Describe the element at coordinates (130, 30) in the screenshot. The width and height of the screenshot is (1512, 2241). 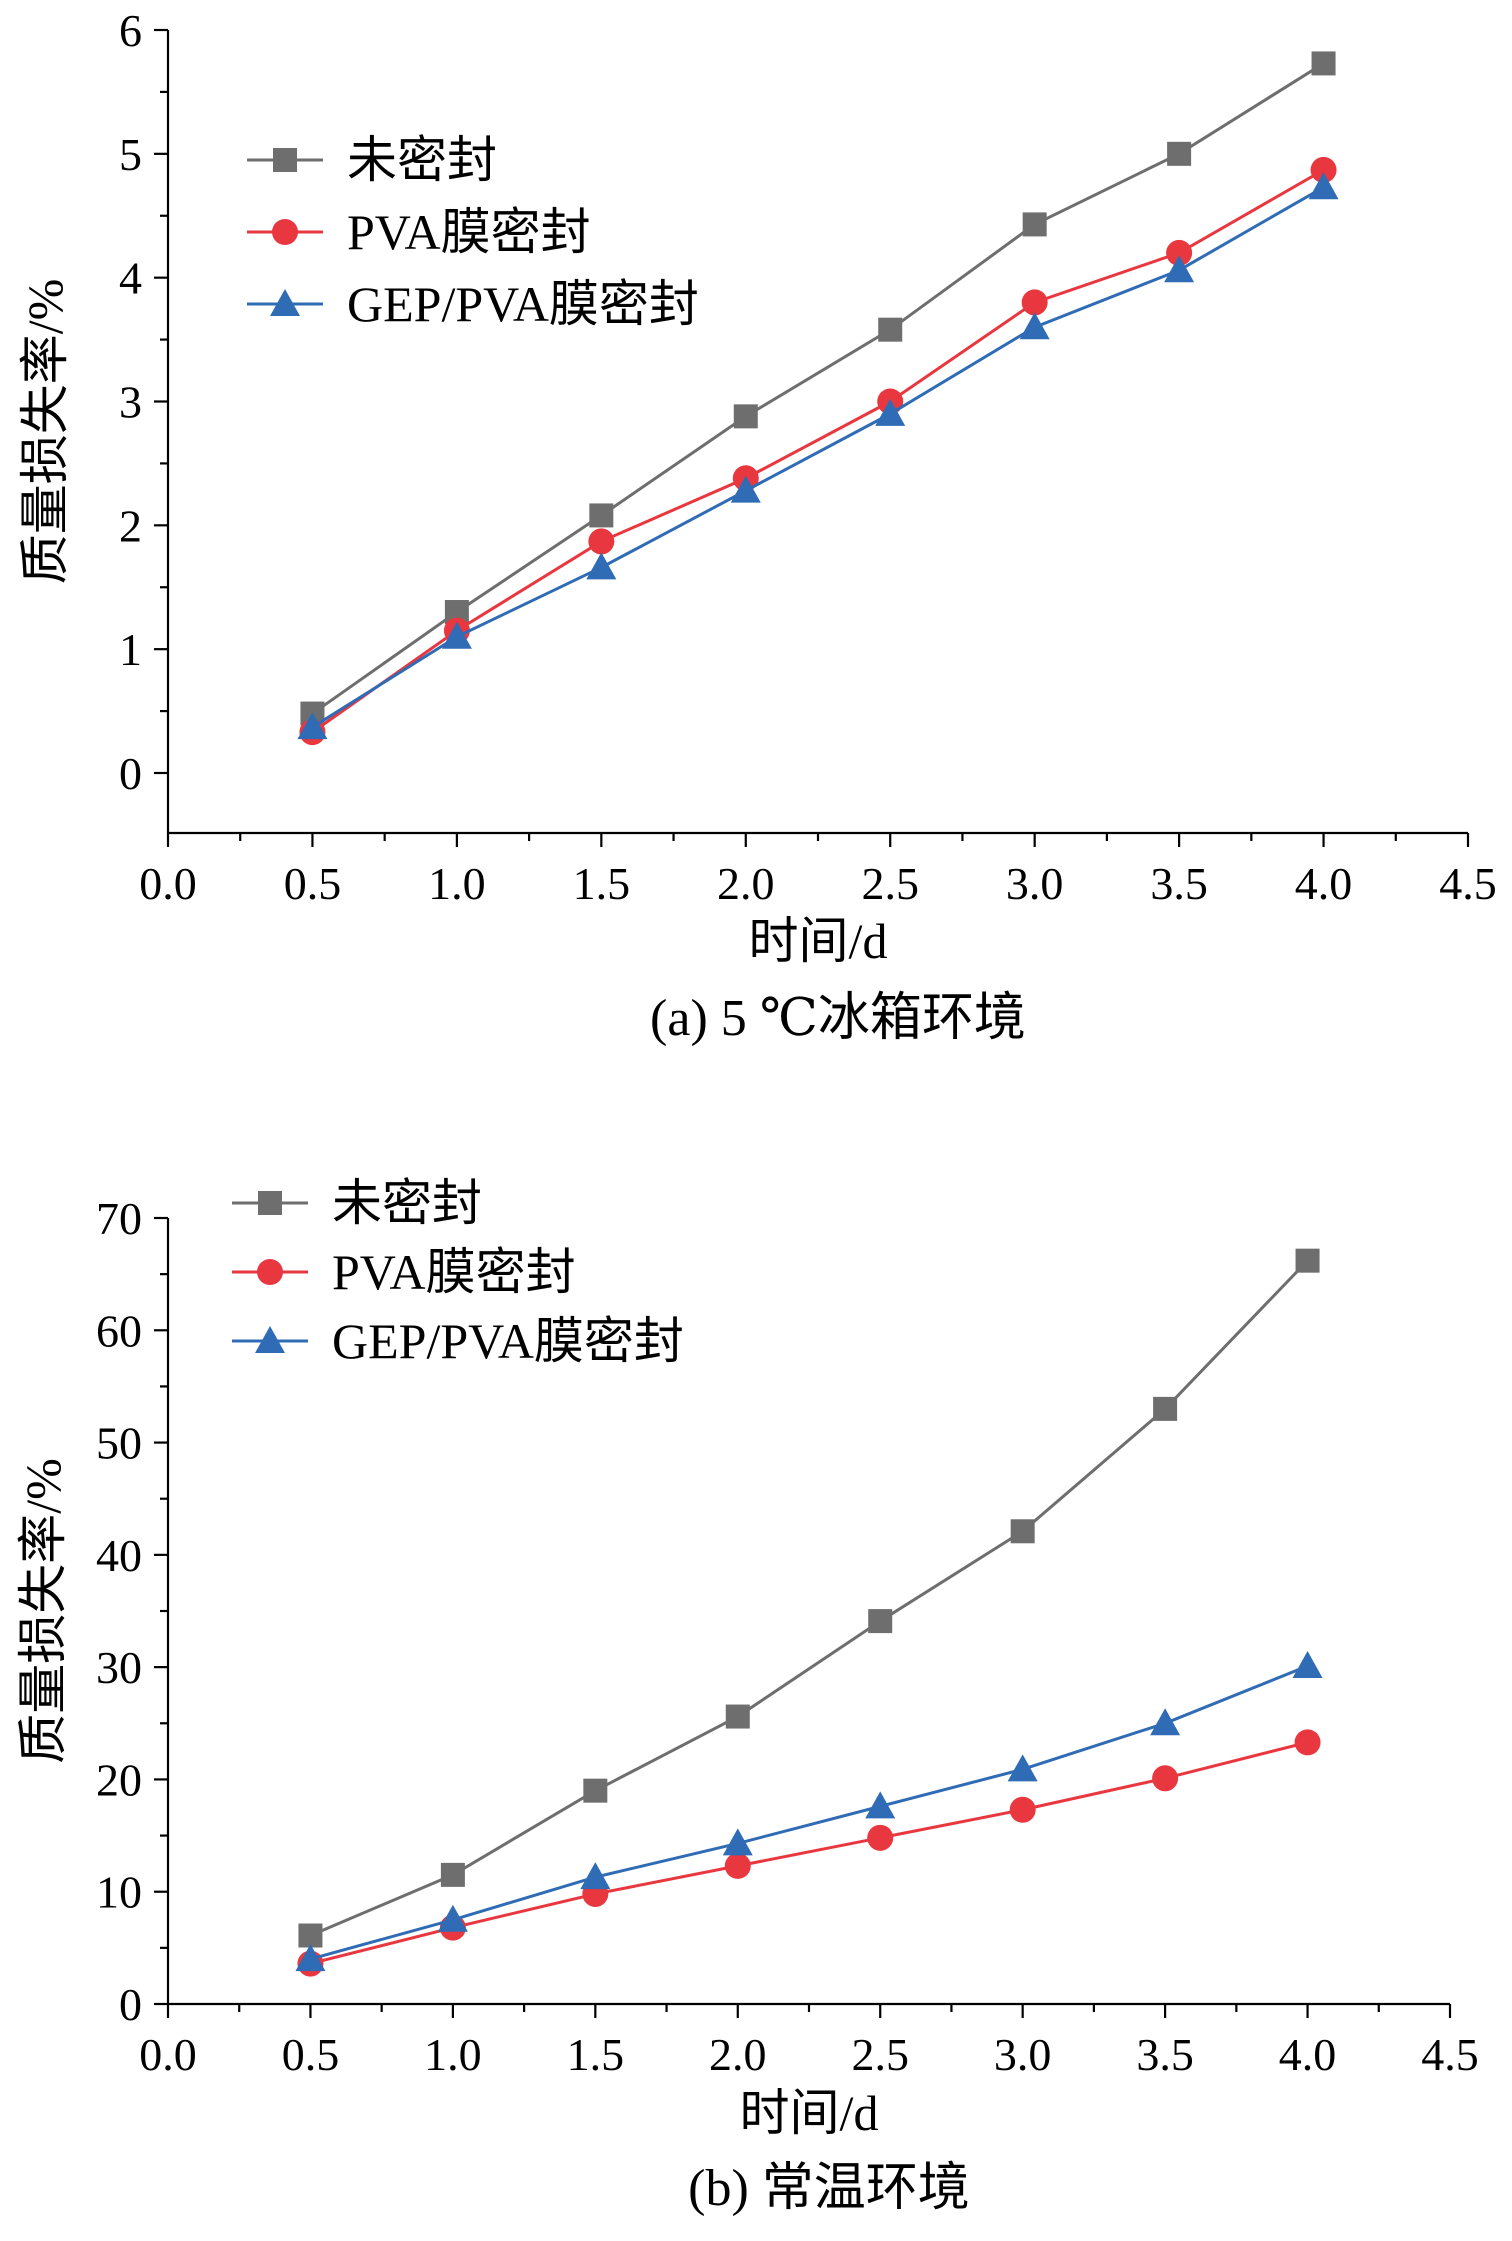
I see `y-tick-label: 6` at that location.